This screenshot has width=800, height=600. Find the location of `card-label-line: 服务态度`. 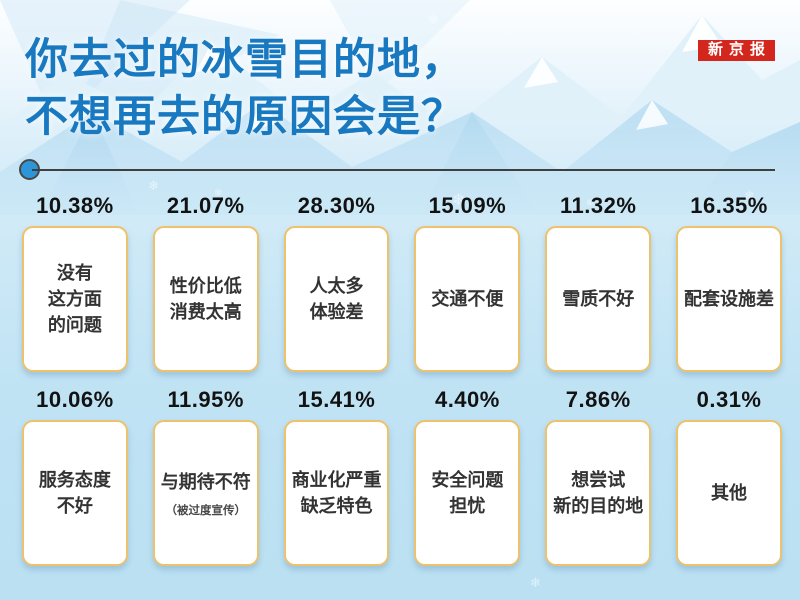

card-label-line: 服务态度 is located at coordinates (74, 480).